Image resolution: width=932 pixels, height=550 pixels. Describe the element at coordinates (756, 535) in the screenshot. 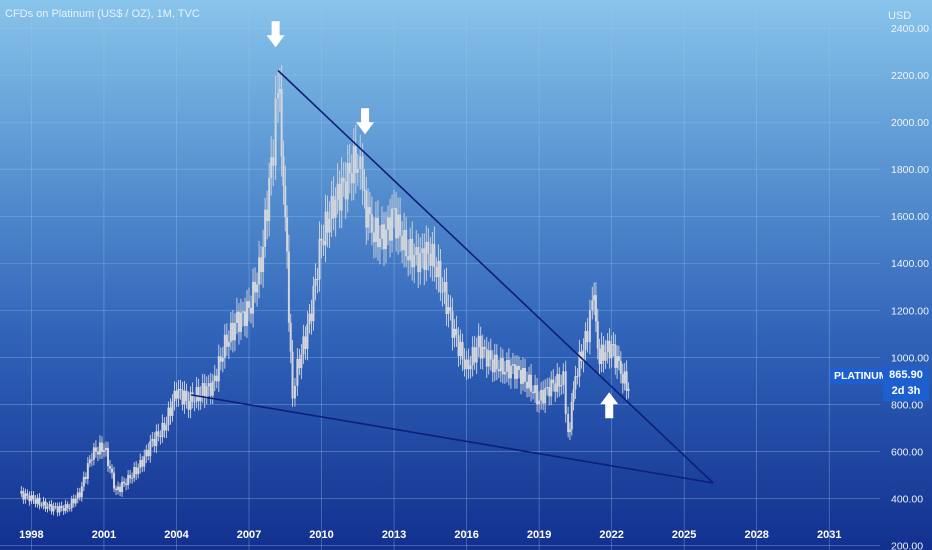

I see `x-tick-label: 2028` at that location.